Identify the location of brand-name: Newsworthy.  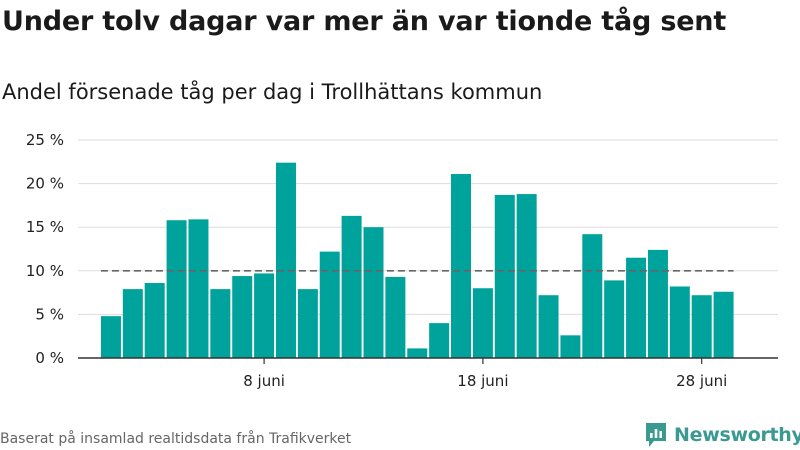
(737, 435).